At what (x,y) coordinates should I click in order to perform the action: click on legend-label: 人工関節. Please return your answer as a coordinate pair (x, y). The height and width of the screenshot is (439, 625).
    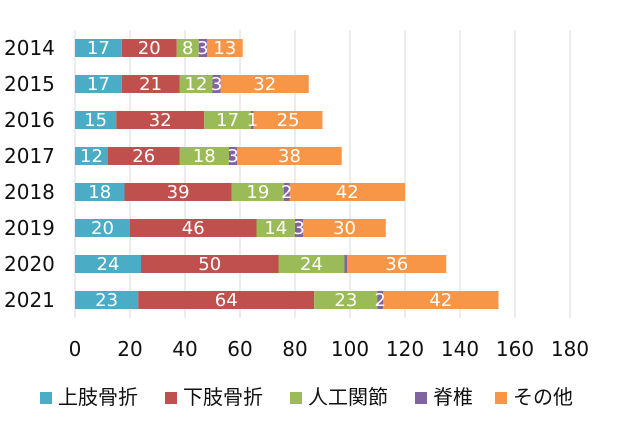
    Looking at the image, I should click on (348, 397).